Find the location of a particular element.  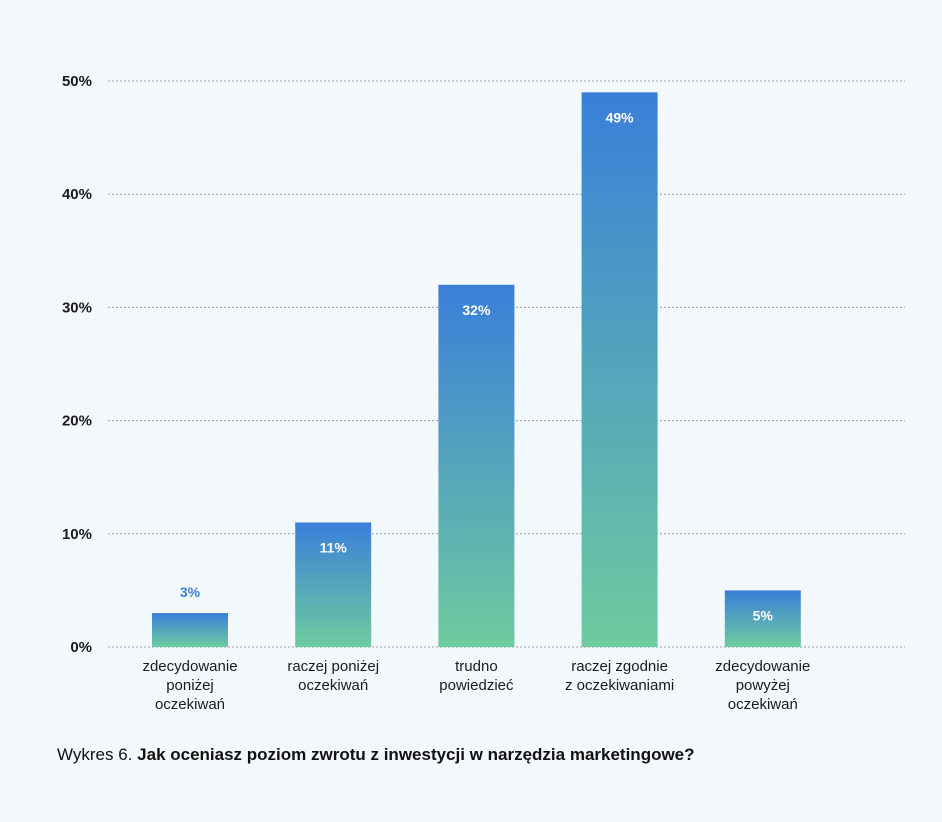

y-tick-label: 30% is located at coordinates (77, 307).